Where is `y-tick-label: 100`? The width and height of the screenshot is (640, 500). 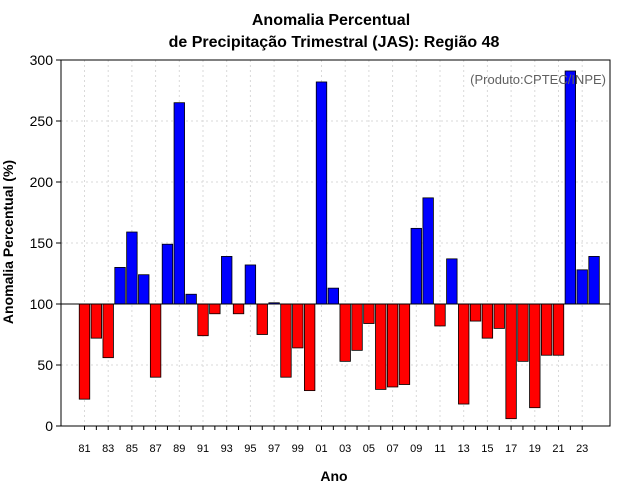
y-tick-label: 100 is located at coordinates (42, 304).